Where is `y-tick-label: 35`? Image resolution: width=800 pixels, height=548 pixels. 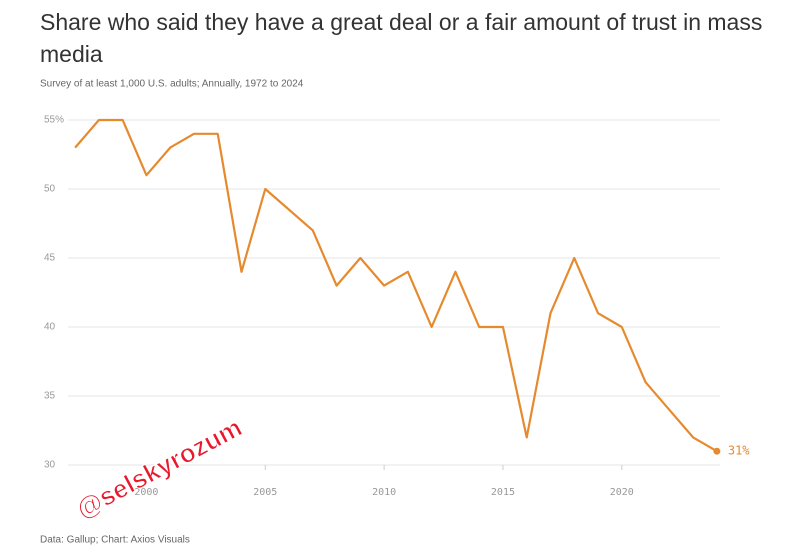 y-tick-label: 35 is located at coordinates (50, 396).